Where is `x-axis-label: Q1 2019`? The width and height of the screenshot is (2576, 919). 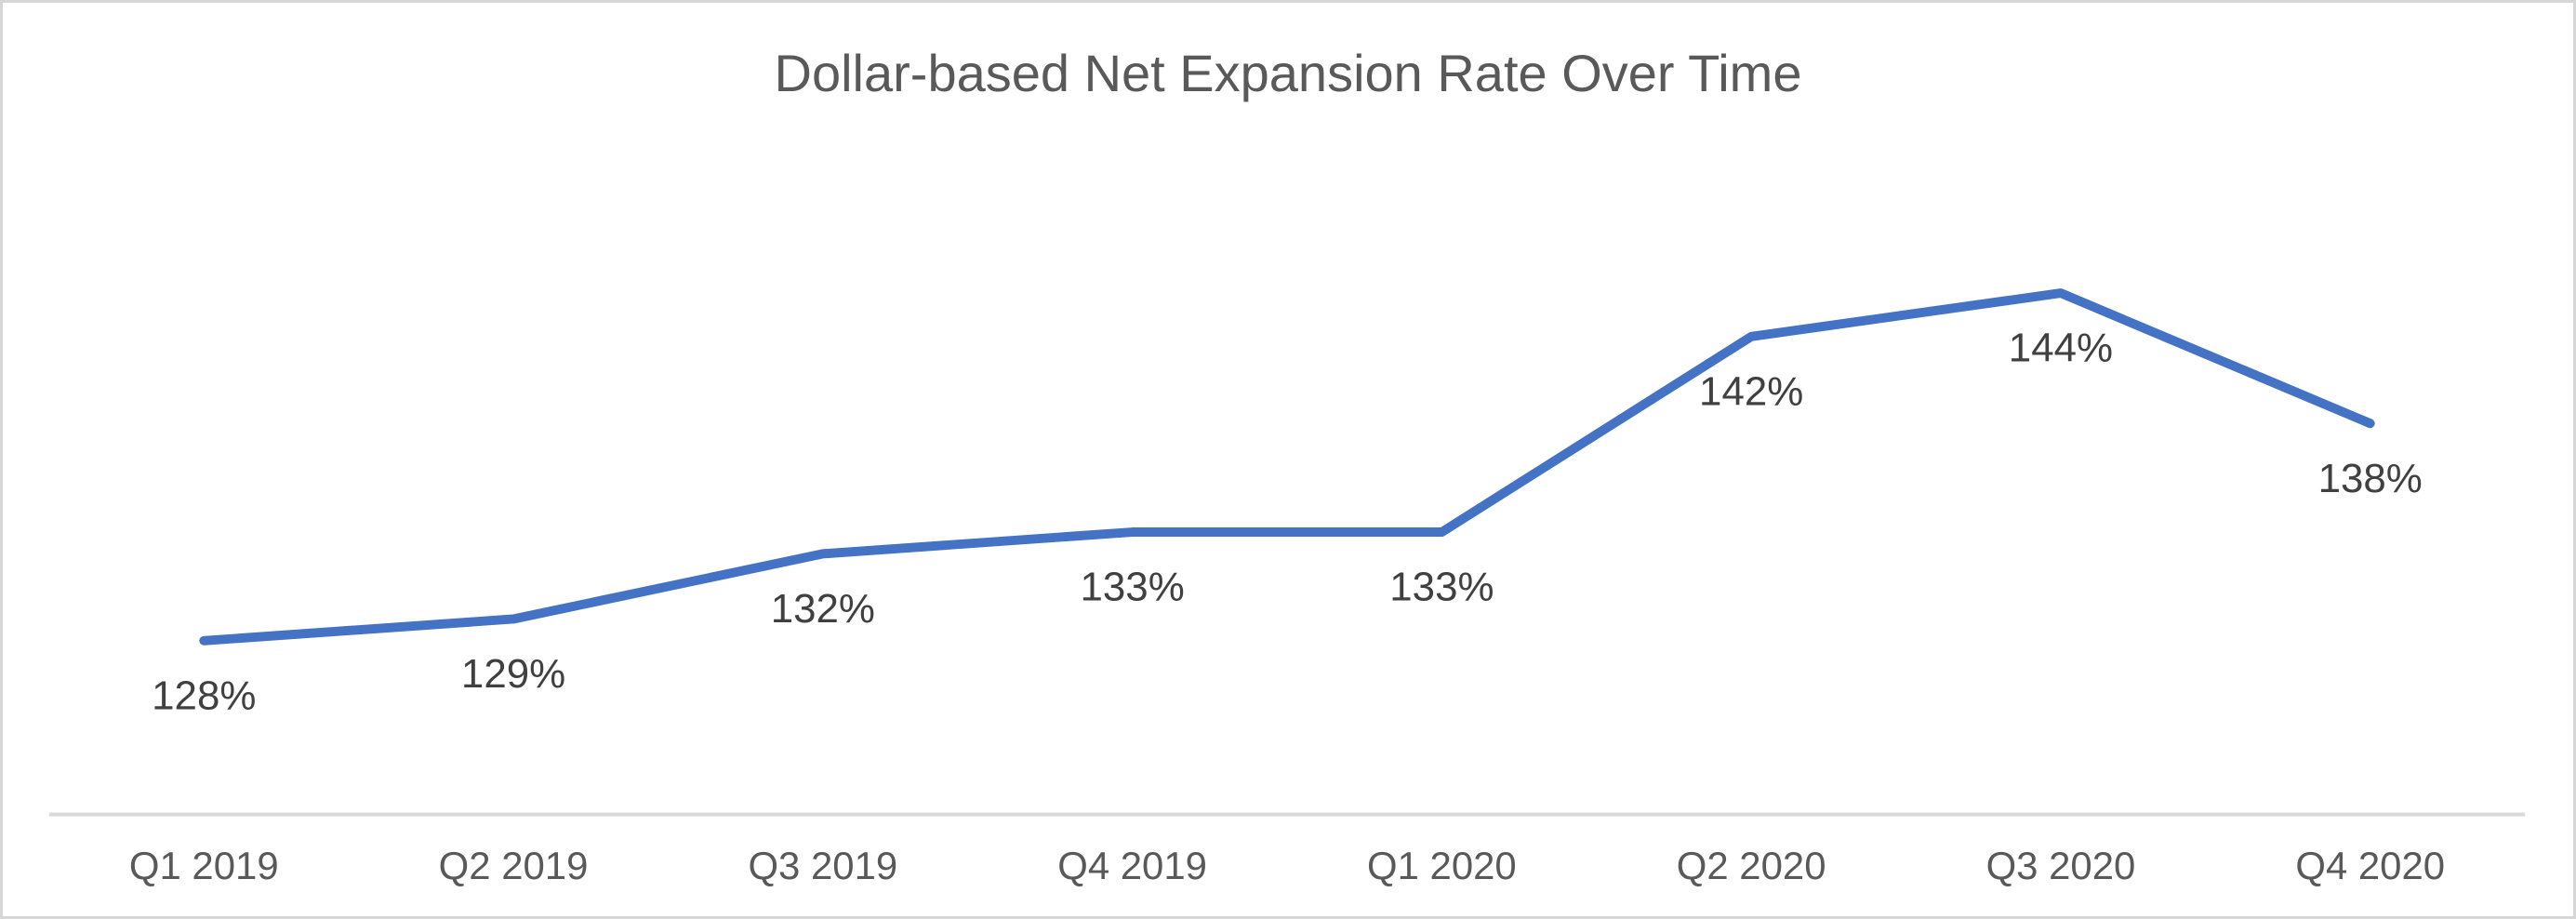 x-axis-label: Q1 2019 is located at coordinates (204, 865).